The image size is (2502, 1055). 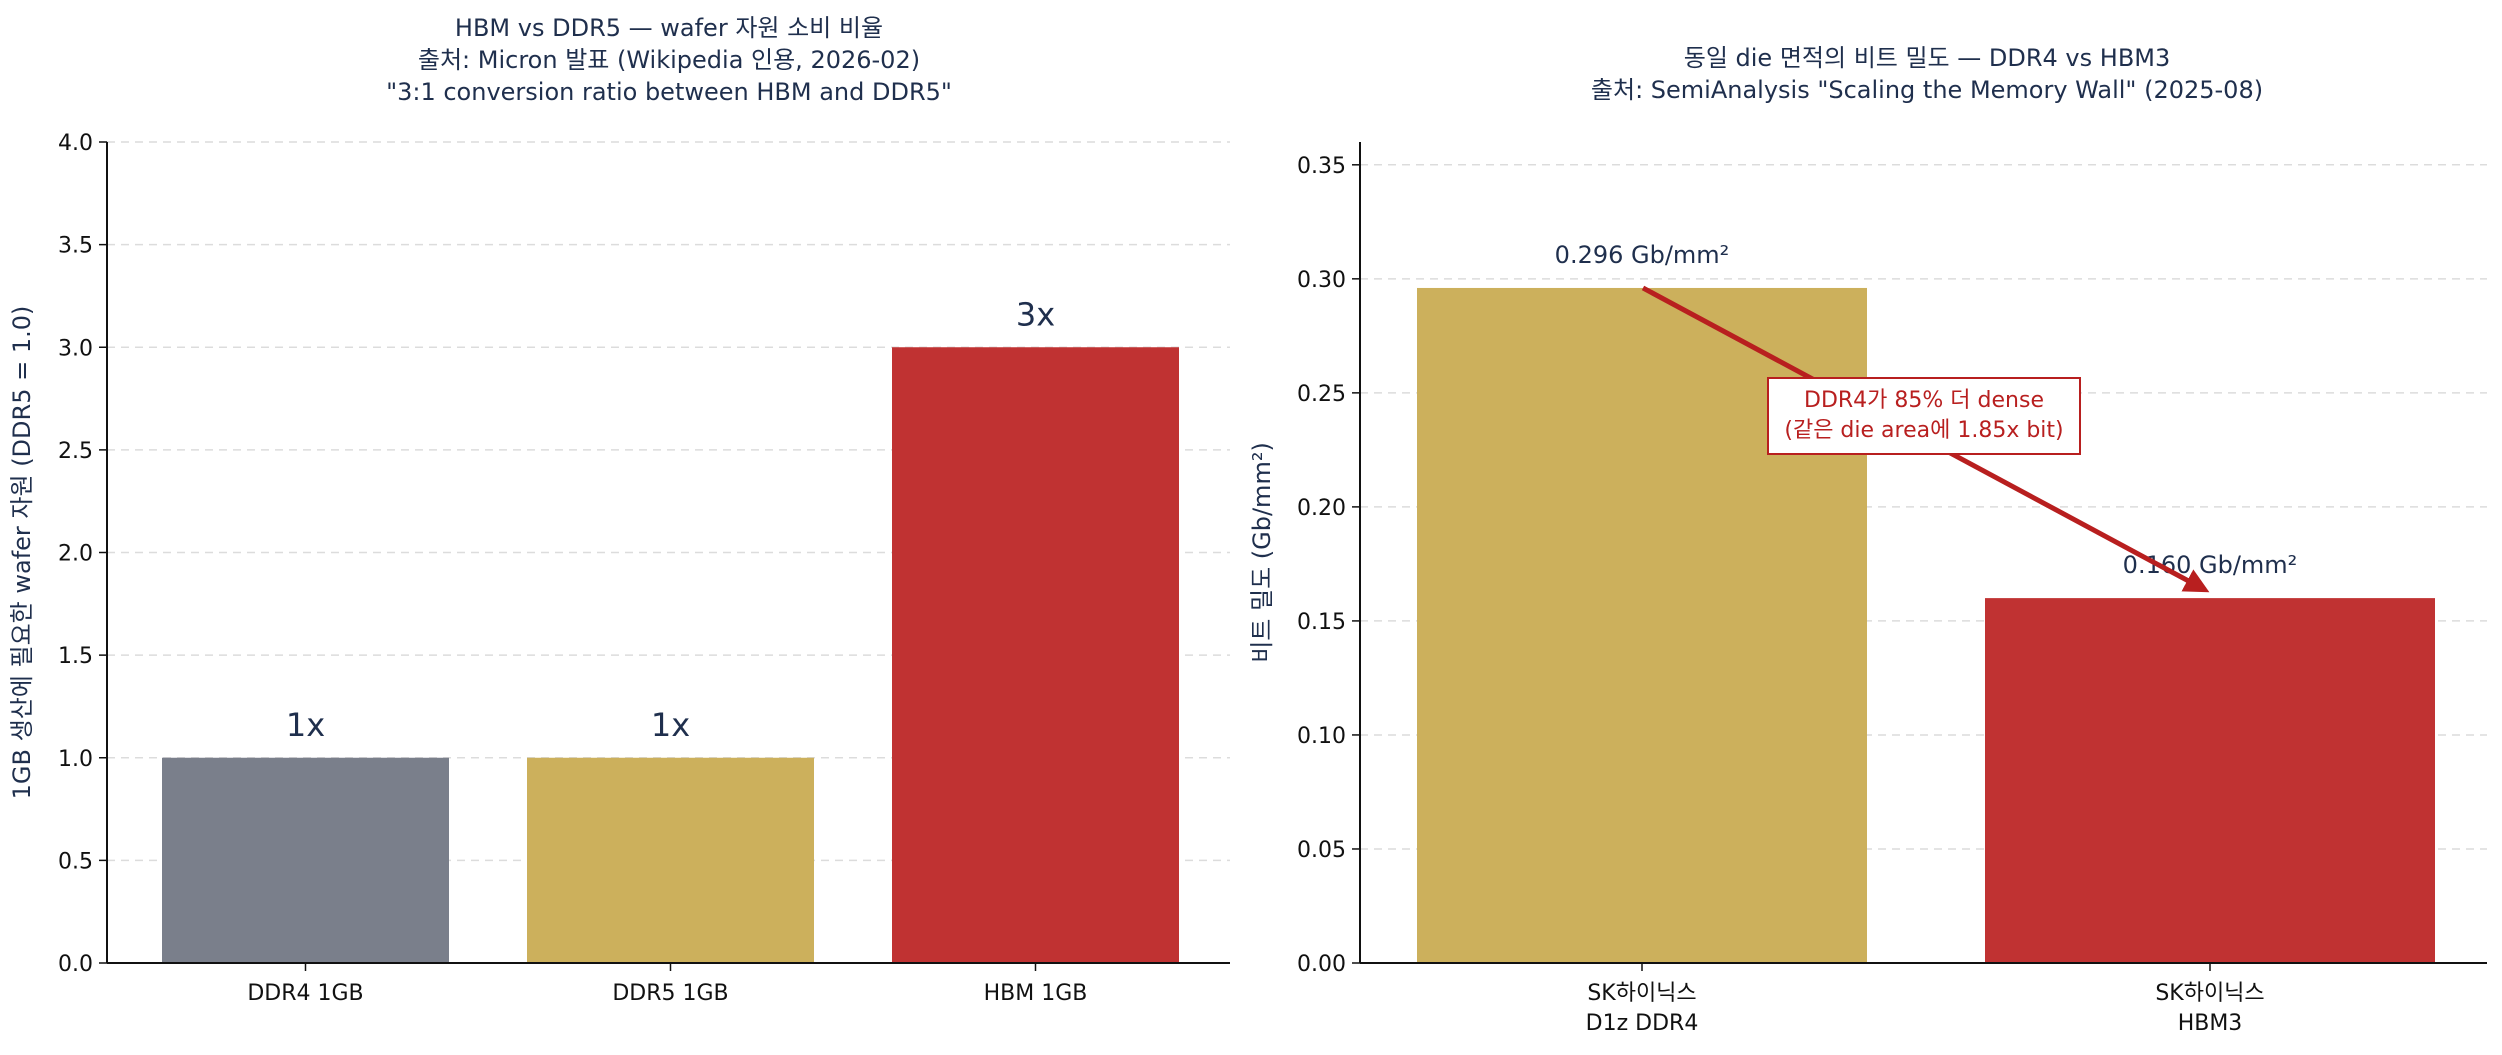 What do you see at coordinates (75, 246) in the screenshot?
I see `y-tick-label: 3.5` at bounding box center [75, 246].